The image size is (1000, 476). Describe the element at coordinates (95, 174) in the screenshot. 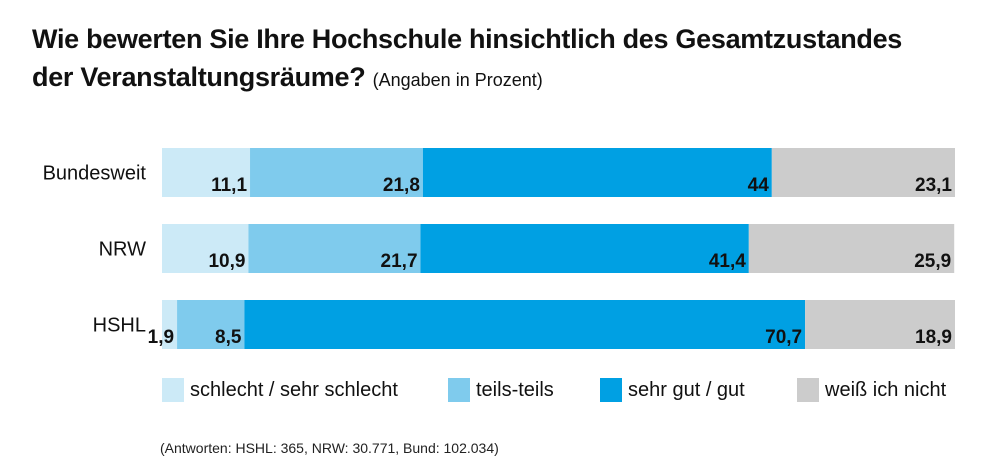

I see `category-label: Bundesweit` at that location.